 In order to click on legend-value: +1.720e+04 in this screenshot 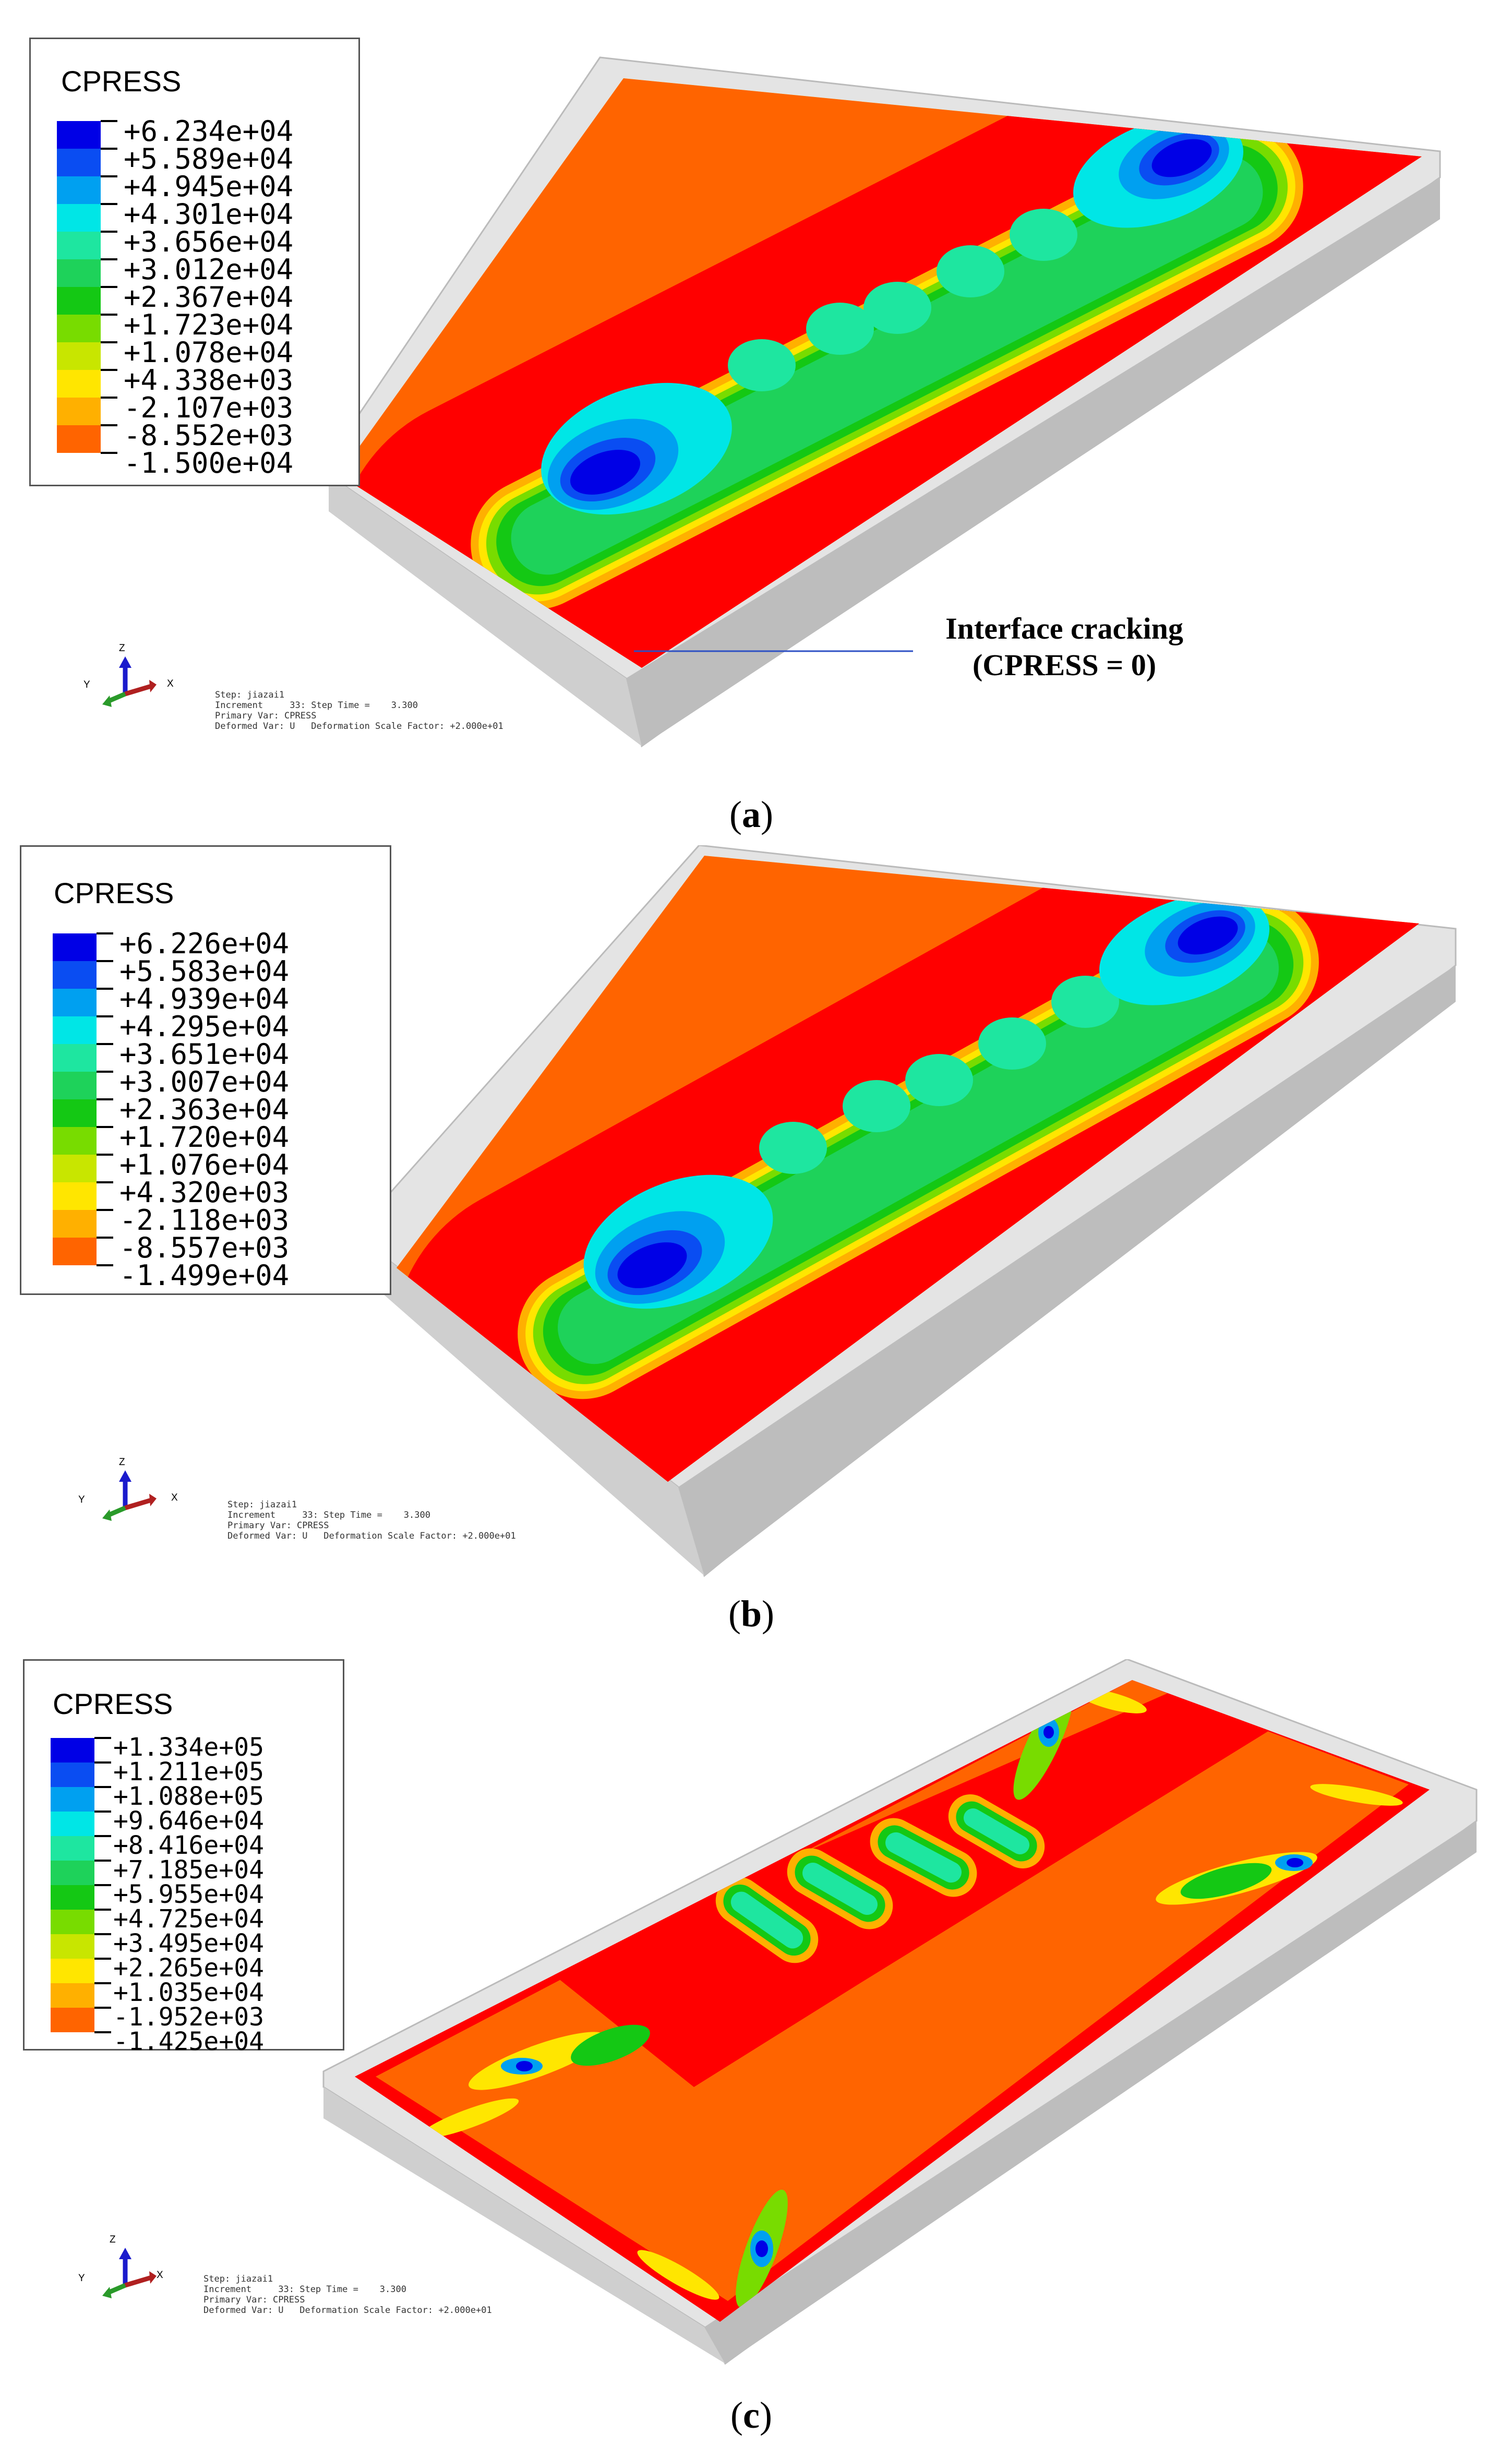, I will do `click(204, 1137)`.